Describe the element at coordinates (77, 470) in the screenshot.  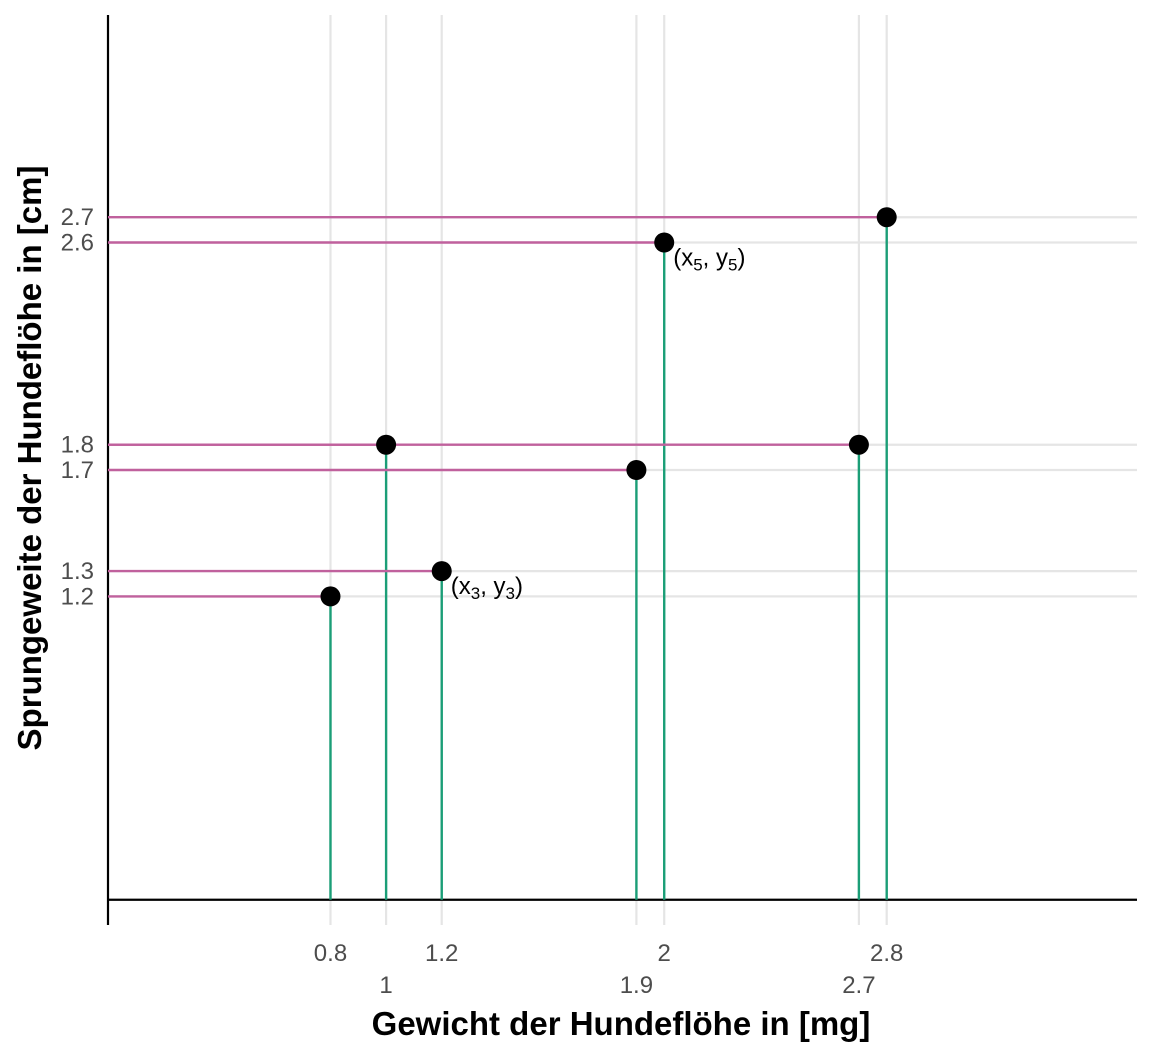
I see `y-tick-label: 1.7` at that location.